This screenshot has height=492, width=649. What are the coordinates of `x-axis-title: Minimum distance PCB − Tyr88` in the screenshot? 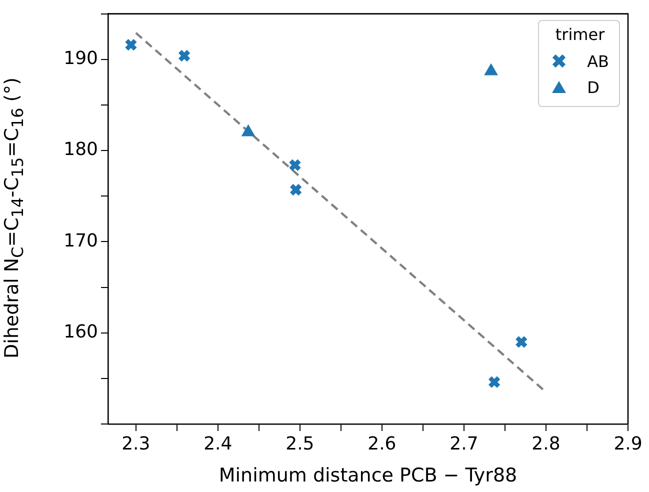 It's located at (368, 475).